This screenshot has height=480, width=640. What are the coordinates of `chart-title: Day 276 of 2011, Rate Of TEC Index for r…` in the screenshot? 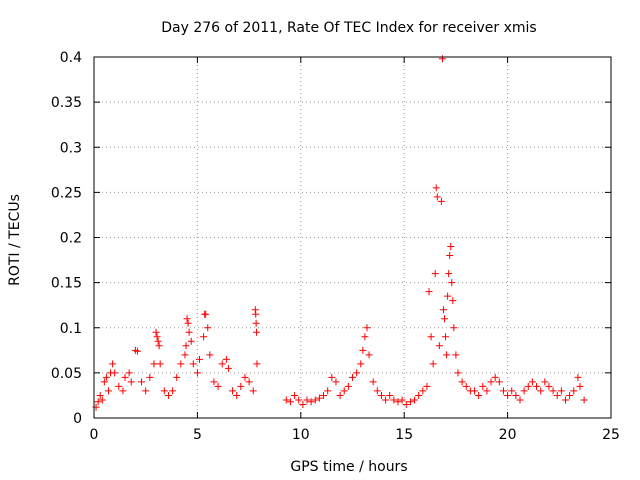 It's located at (348, 28).